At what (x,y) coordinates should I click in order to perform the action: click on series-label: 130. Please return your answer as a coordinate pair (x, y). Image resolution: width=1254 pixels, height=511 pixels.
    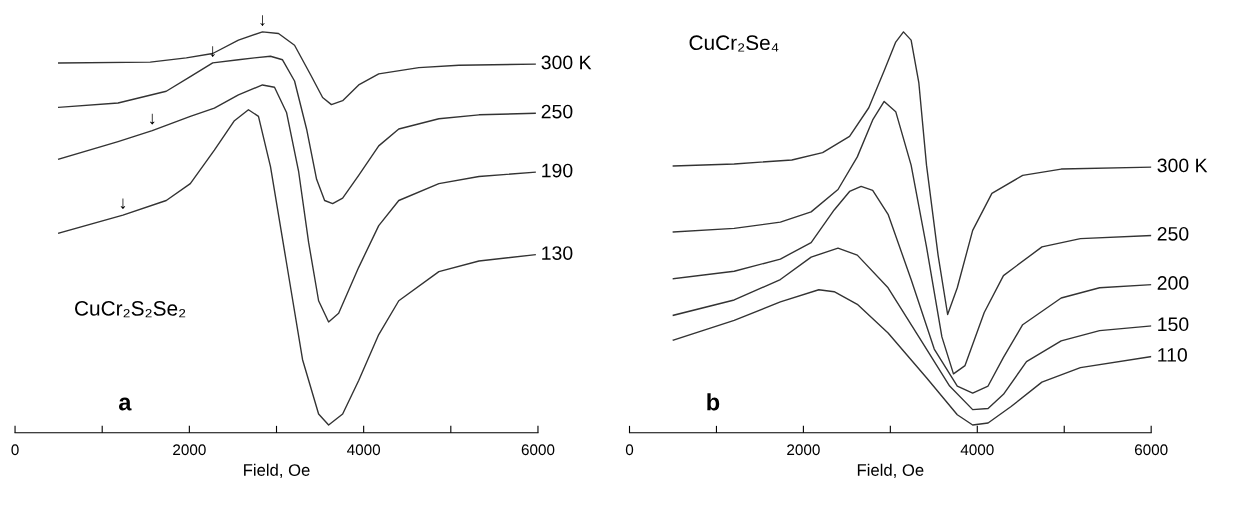
    Looking at the image, I should click on (557, 253).